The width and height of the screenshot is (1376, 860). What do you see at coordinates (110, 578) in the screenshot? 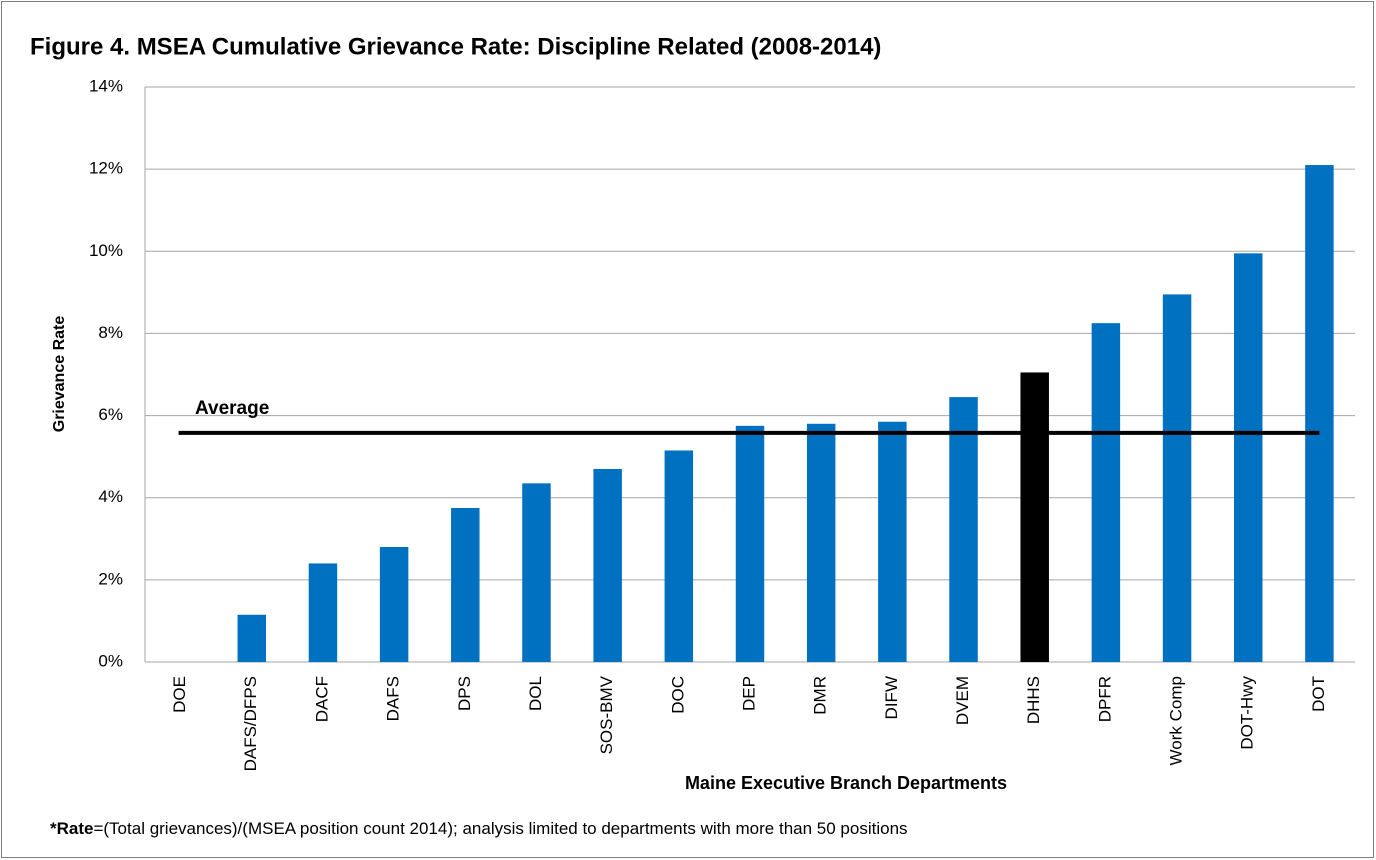
I see `y-tick-label: 2%` at bounding box center [110, 578].